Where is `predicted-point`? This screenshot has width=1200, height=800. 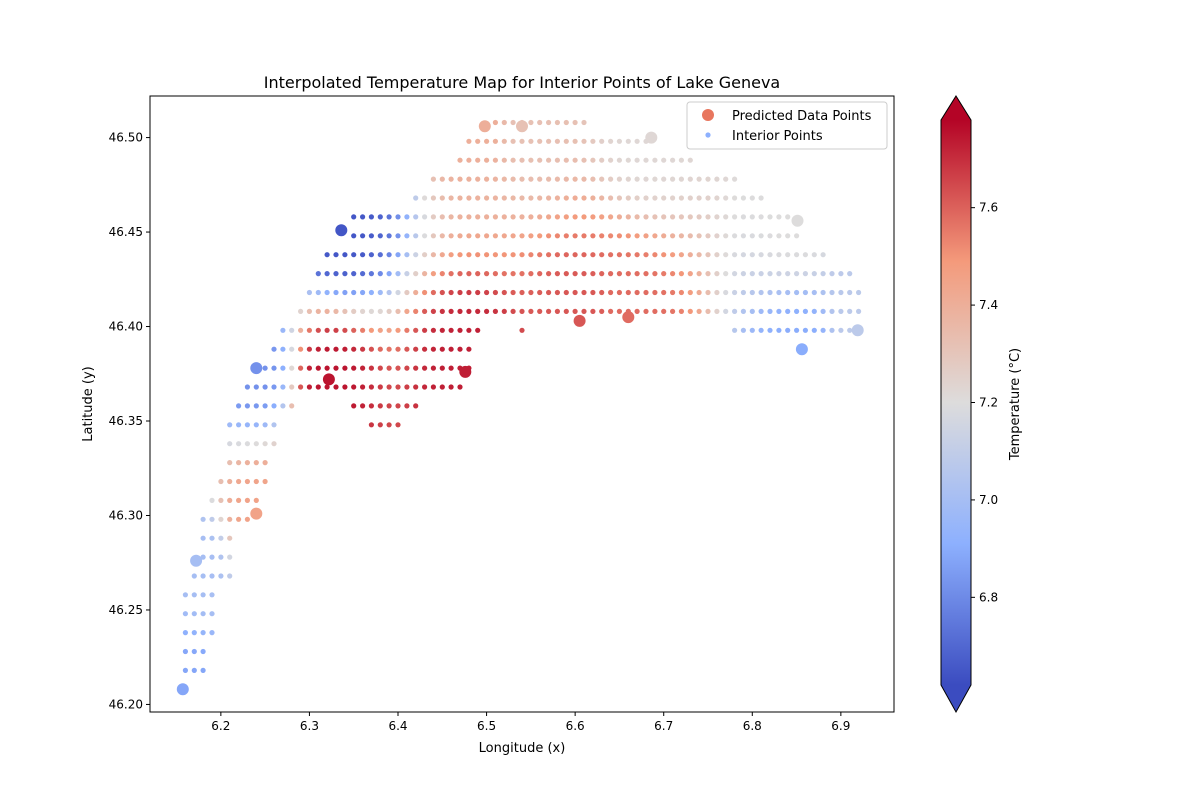
predicted-point is located at coordinates (196, 560).